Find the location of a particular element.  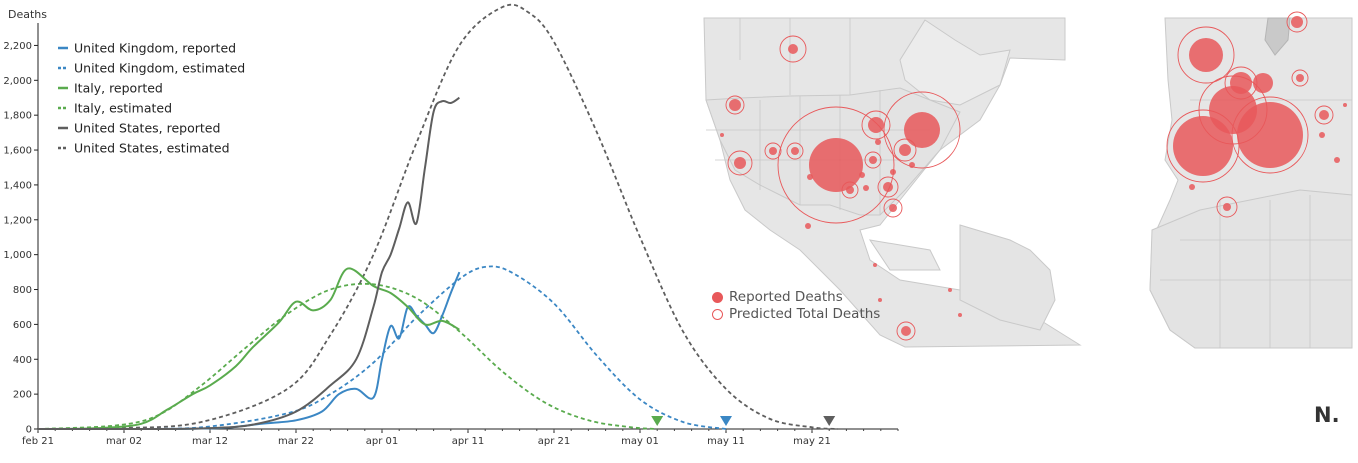

end-marker-united-kingdom is located at coordinates (726, 421).